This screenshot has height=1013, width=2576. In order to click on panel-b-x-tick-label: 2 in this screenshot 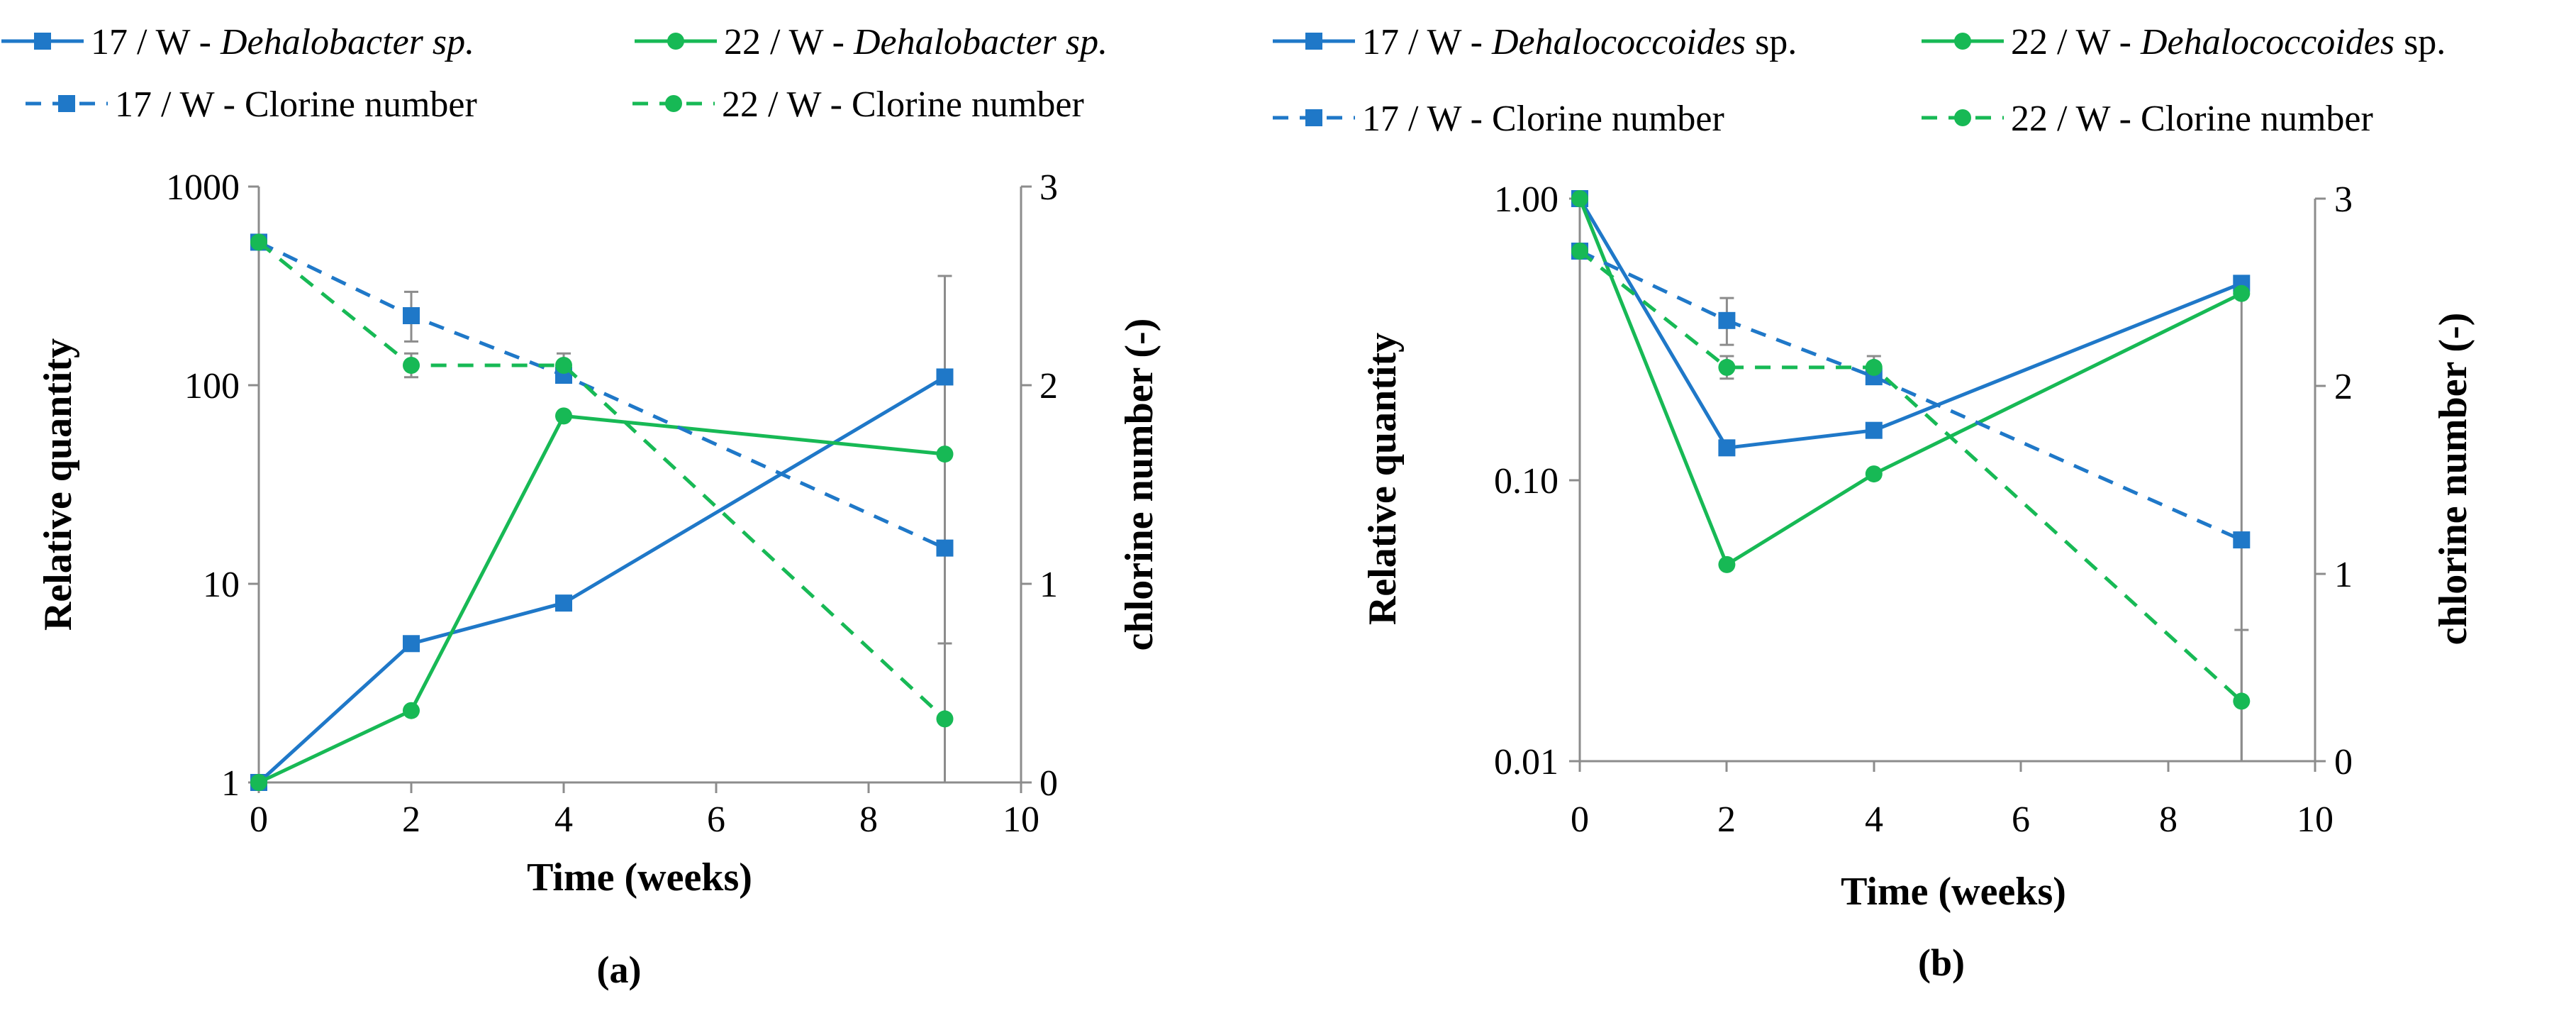, I will do `click(1727, 820)`.